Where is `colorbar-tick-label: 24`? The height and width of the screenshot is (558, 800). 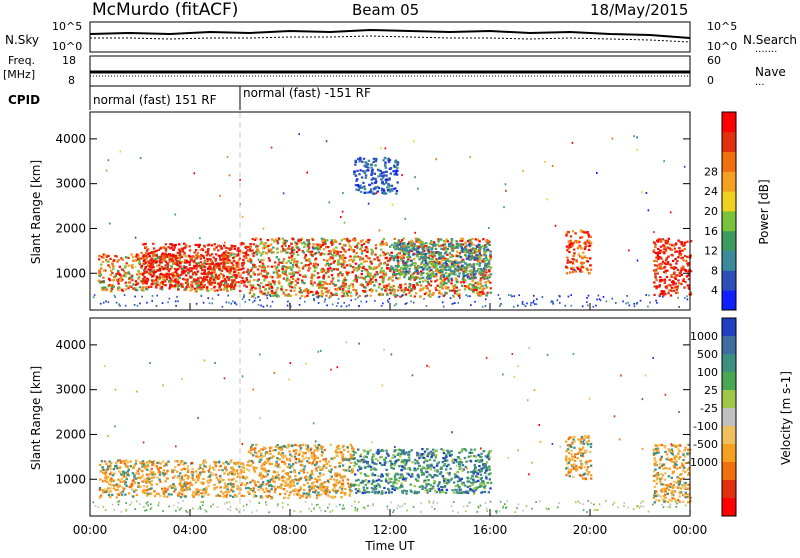
colorbar-tick-label: 24 is located at coordinates (711, 191).